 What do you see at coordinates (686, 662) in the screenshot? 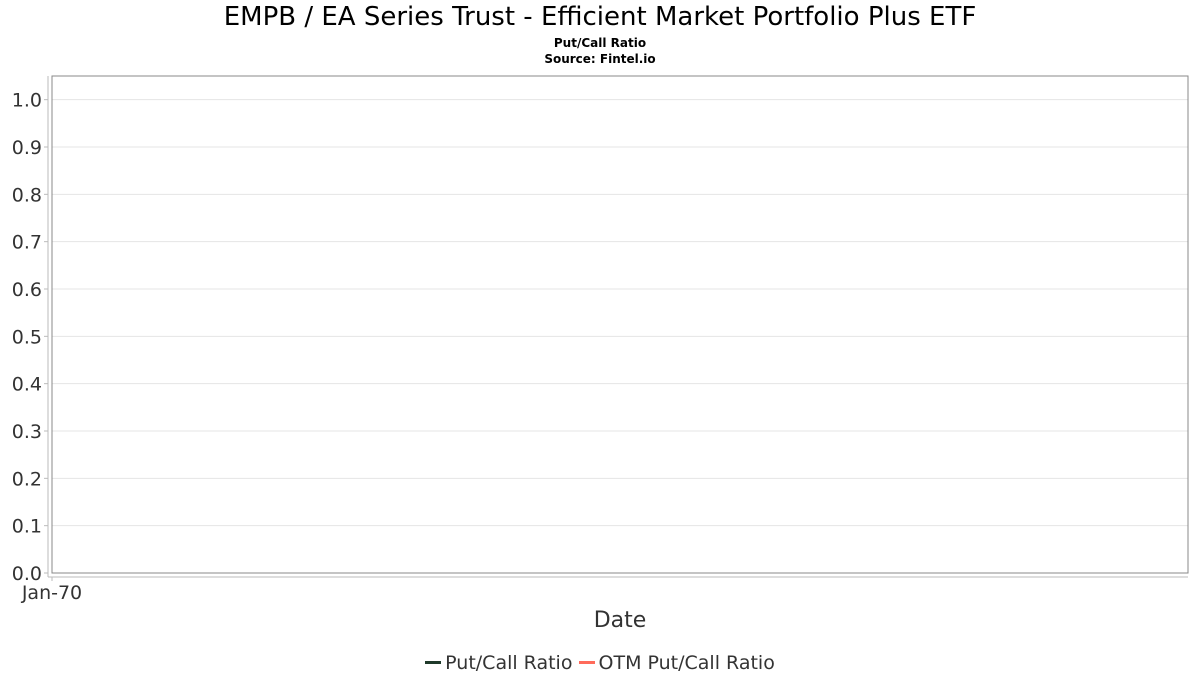
I see `legend-label-otm-put-call-ratio: OTM Put/Call Ratio` at bounding box center [686, 662].